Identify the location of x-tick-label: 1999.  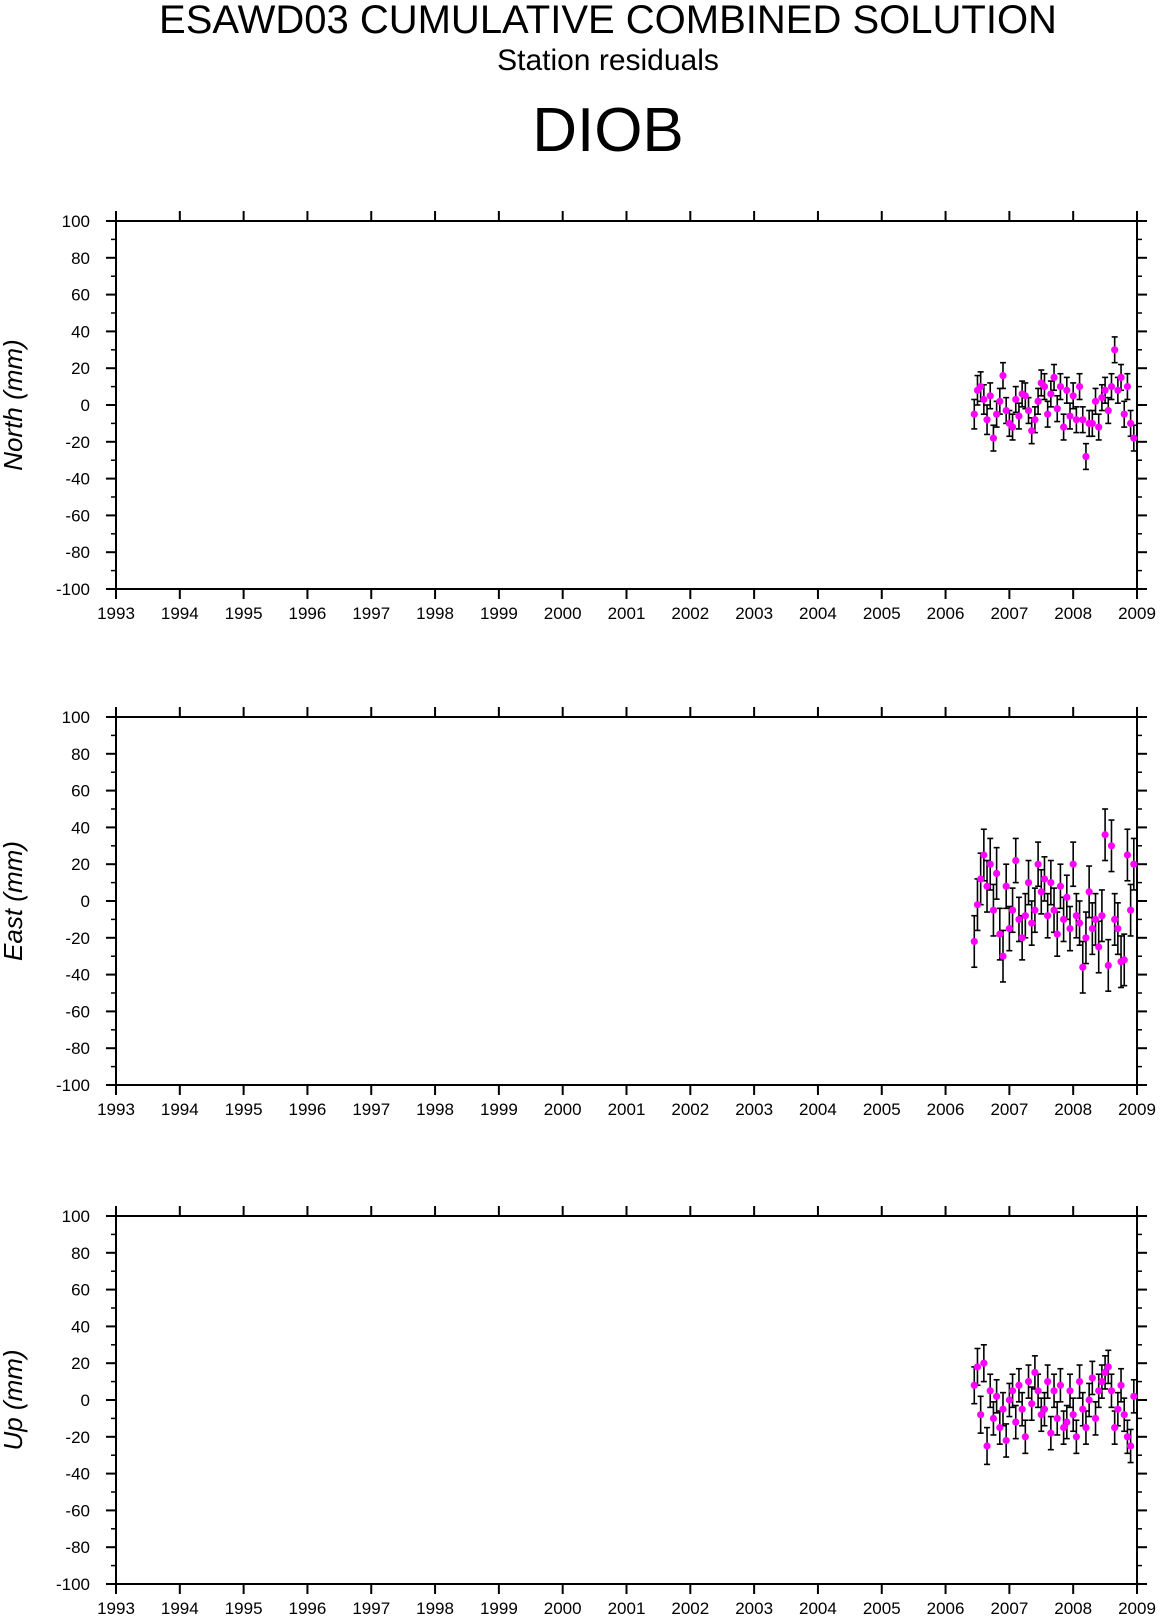
(499, 613).